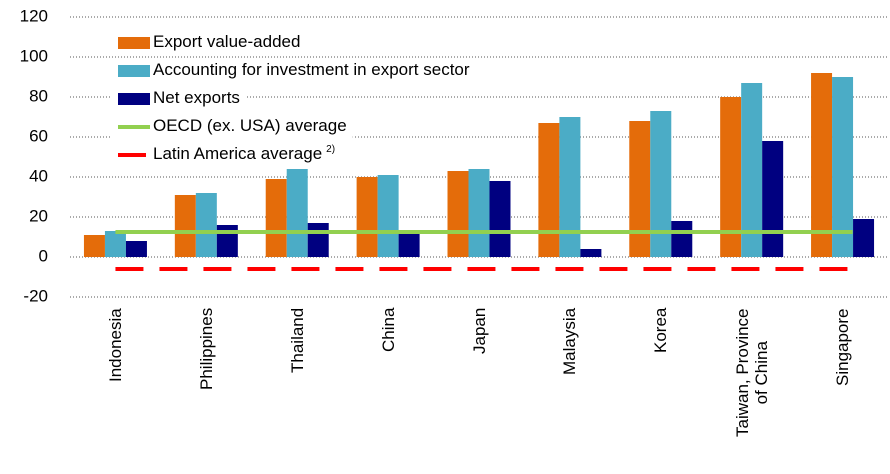 The width and height of the screenshot is (890, 474). I want to click on legend-label: OECD (ex. USA) average, so click(250, 125).